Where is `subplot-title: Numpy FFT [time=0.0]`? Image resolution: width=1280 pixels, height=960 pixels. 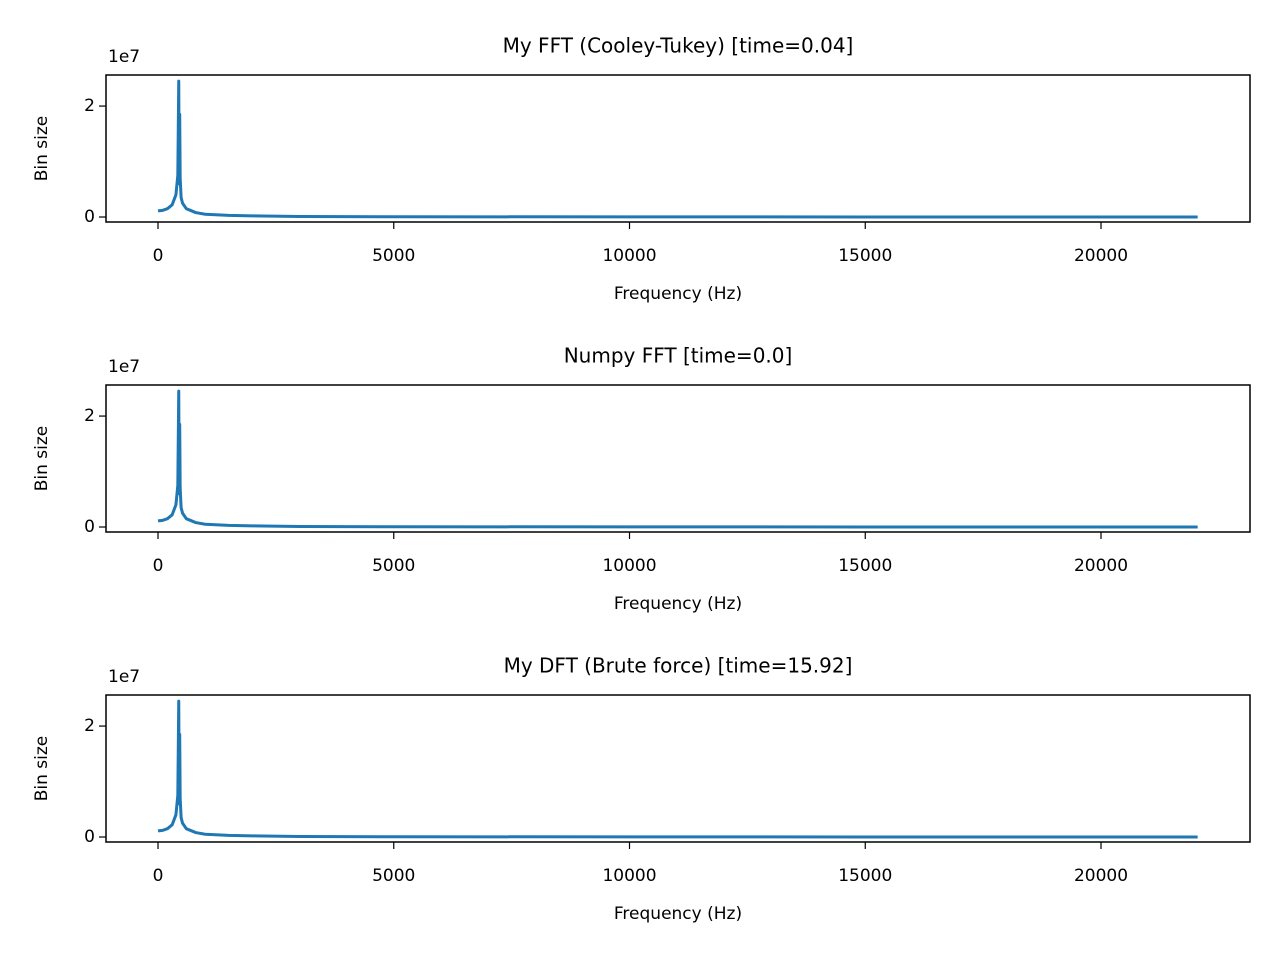
subplot-title: Numpy FFT [time=0.0] is located at coordinates (678, 356).